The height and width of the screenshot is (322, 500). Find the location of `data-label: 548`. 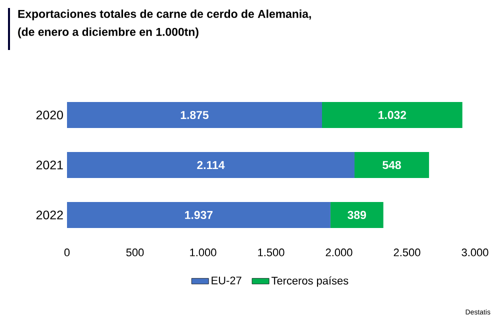

data-label: 548 is located at coordinates (391, 165).